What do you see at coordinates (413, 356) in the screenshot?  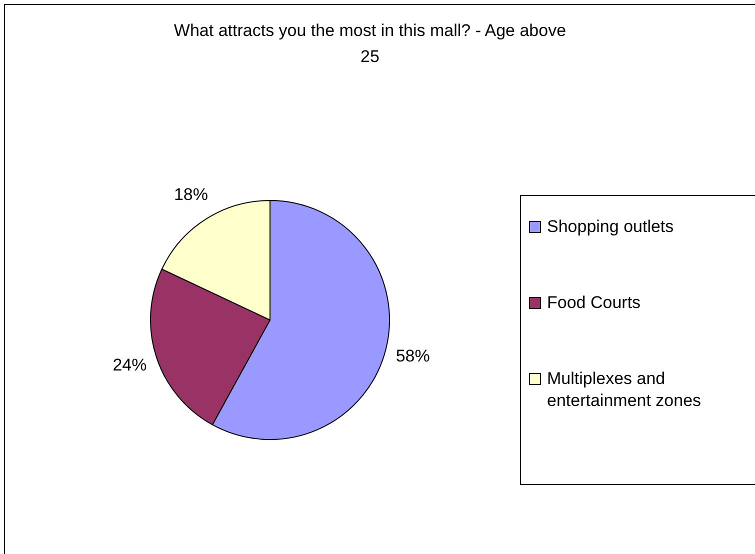 I see `data-label: 58%` at bounding box center [413, 356].